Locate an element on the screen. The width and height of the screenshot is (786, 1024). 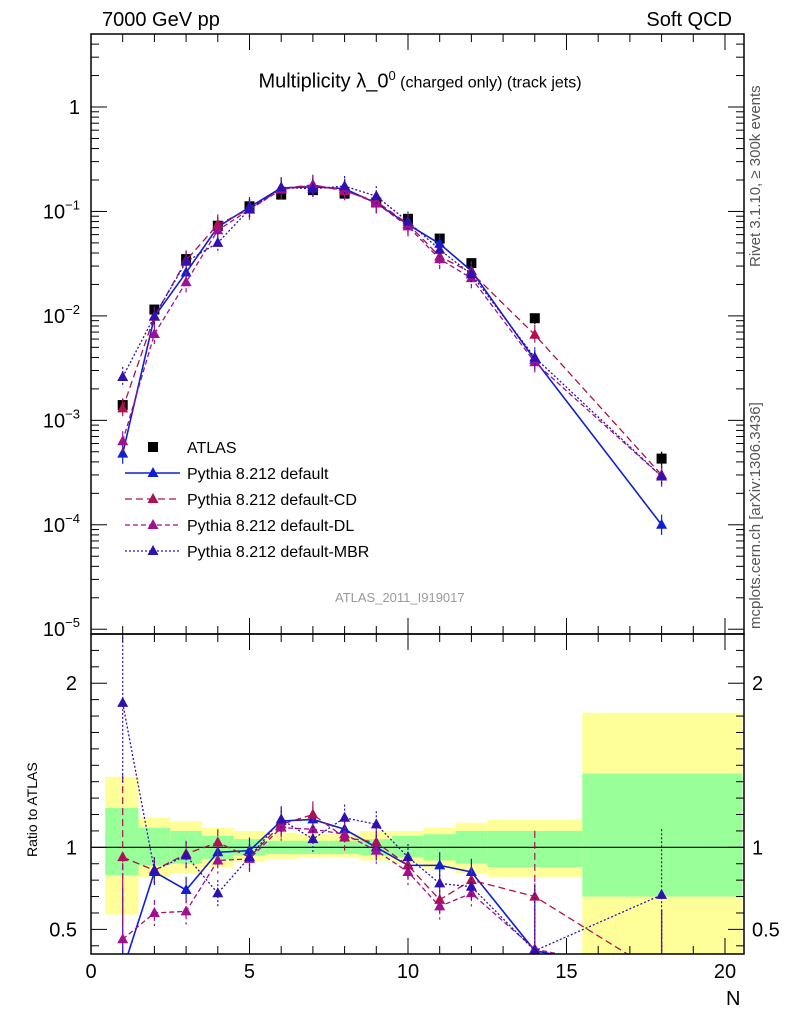
tick-exponent: −2 is located at coordinates (72, 309).